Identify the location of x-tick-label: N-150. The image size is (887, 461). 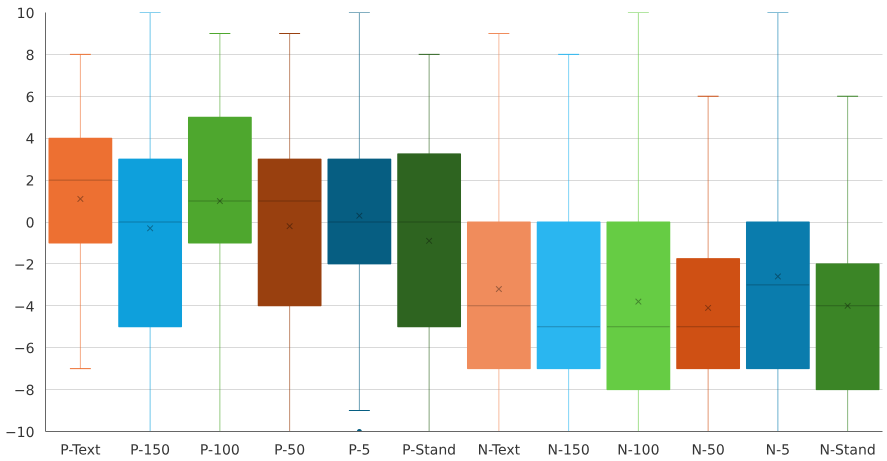
(569, 450).